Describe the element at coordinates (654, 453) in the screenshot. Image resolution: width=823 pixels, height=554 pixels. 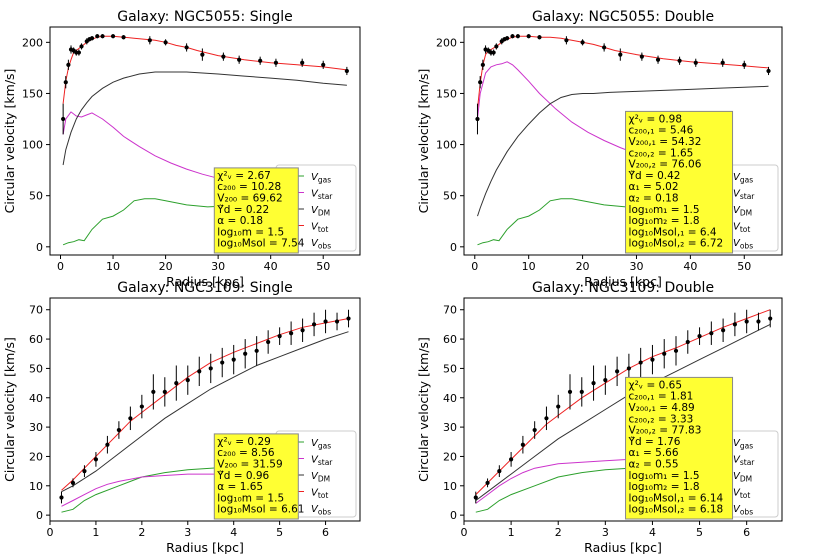
I see `fit-parameter: α₁ = 5.66` at that location.